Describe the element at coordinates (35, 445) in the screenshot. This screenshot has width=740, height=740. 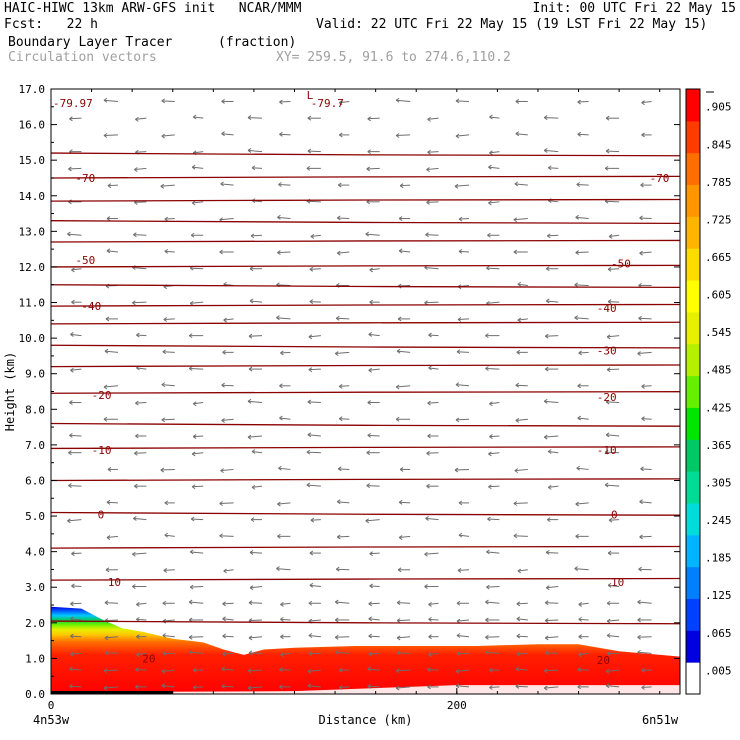
I see `y-tick-label: 7.0` at that location.